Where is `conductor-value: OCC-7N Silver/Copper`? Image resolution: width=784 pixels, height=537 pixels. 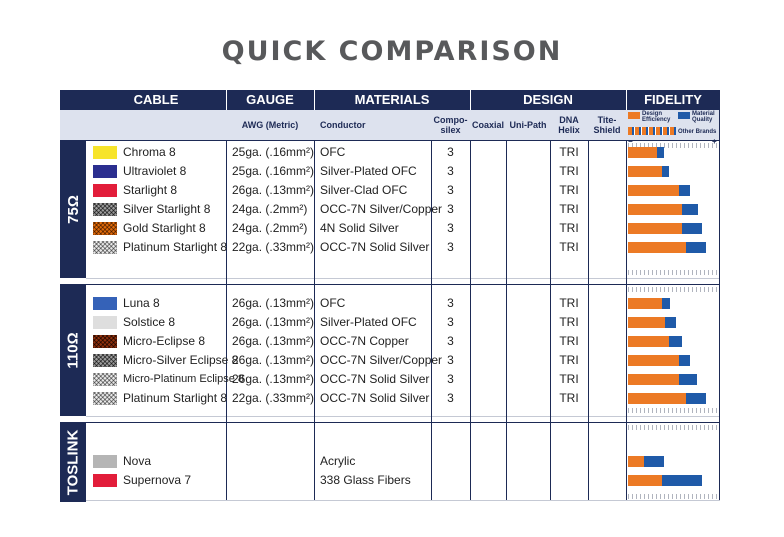 conductor-value: OCC-7N Silver/Copper is located at coordinates (381, 209).